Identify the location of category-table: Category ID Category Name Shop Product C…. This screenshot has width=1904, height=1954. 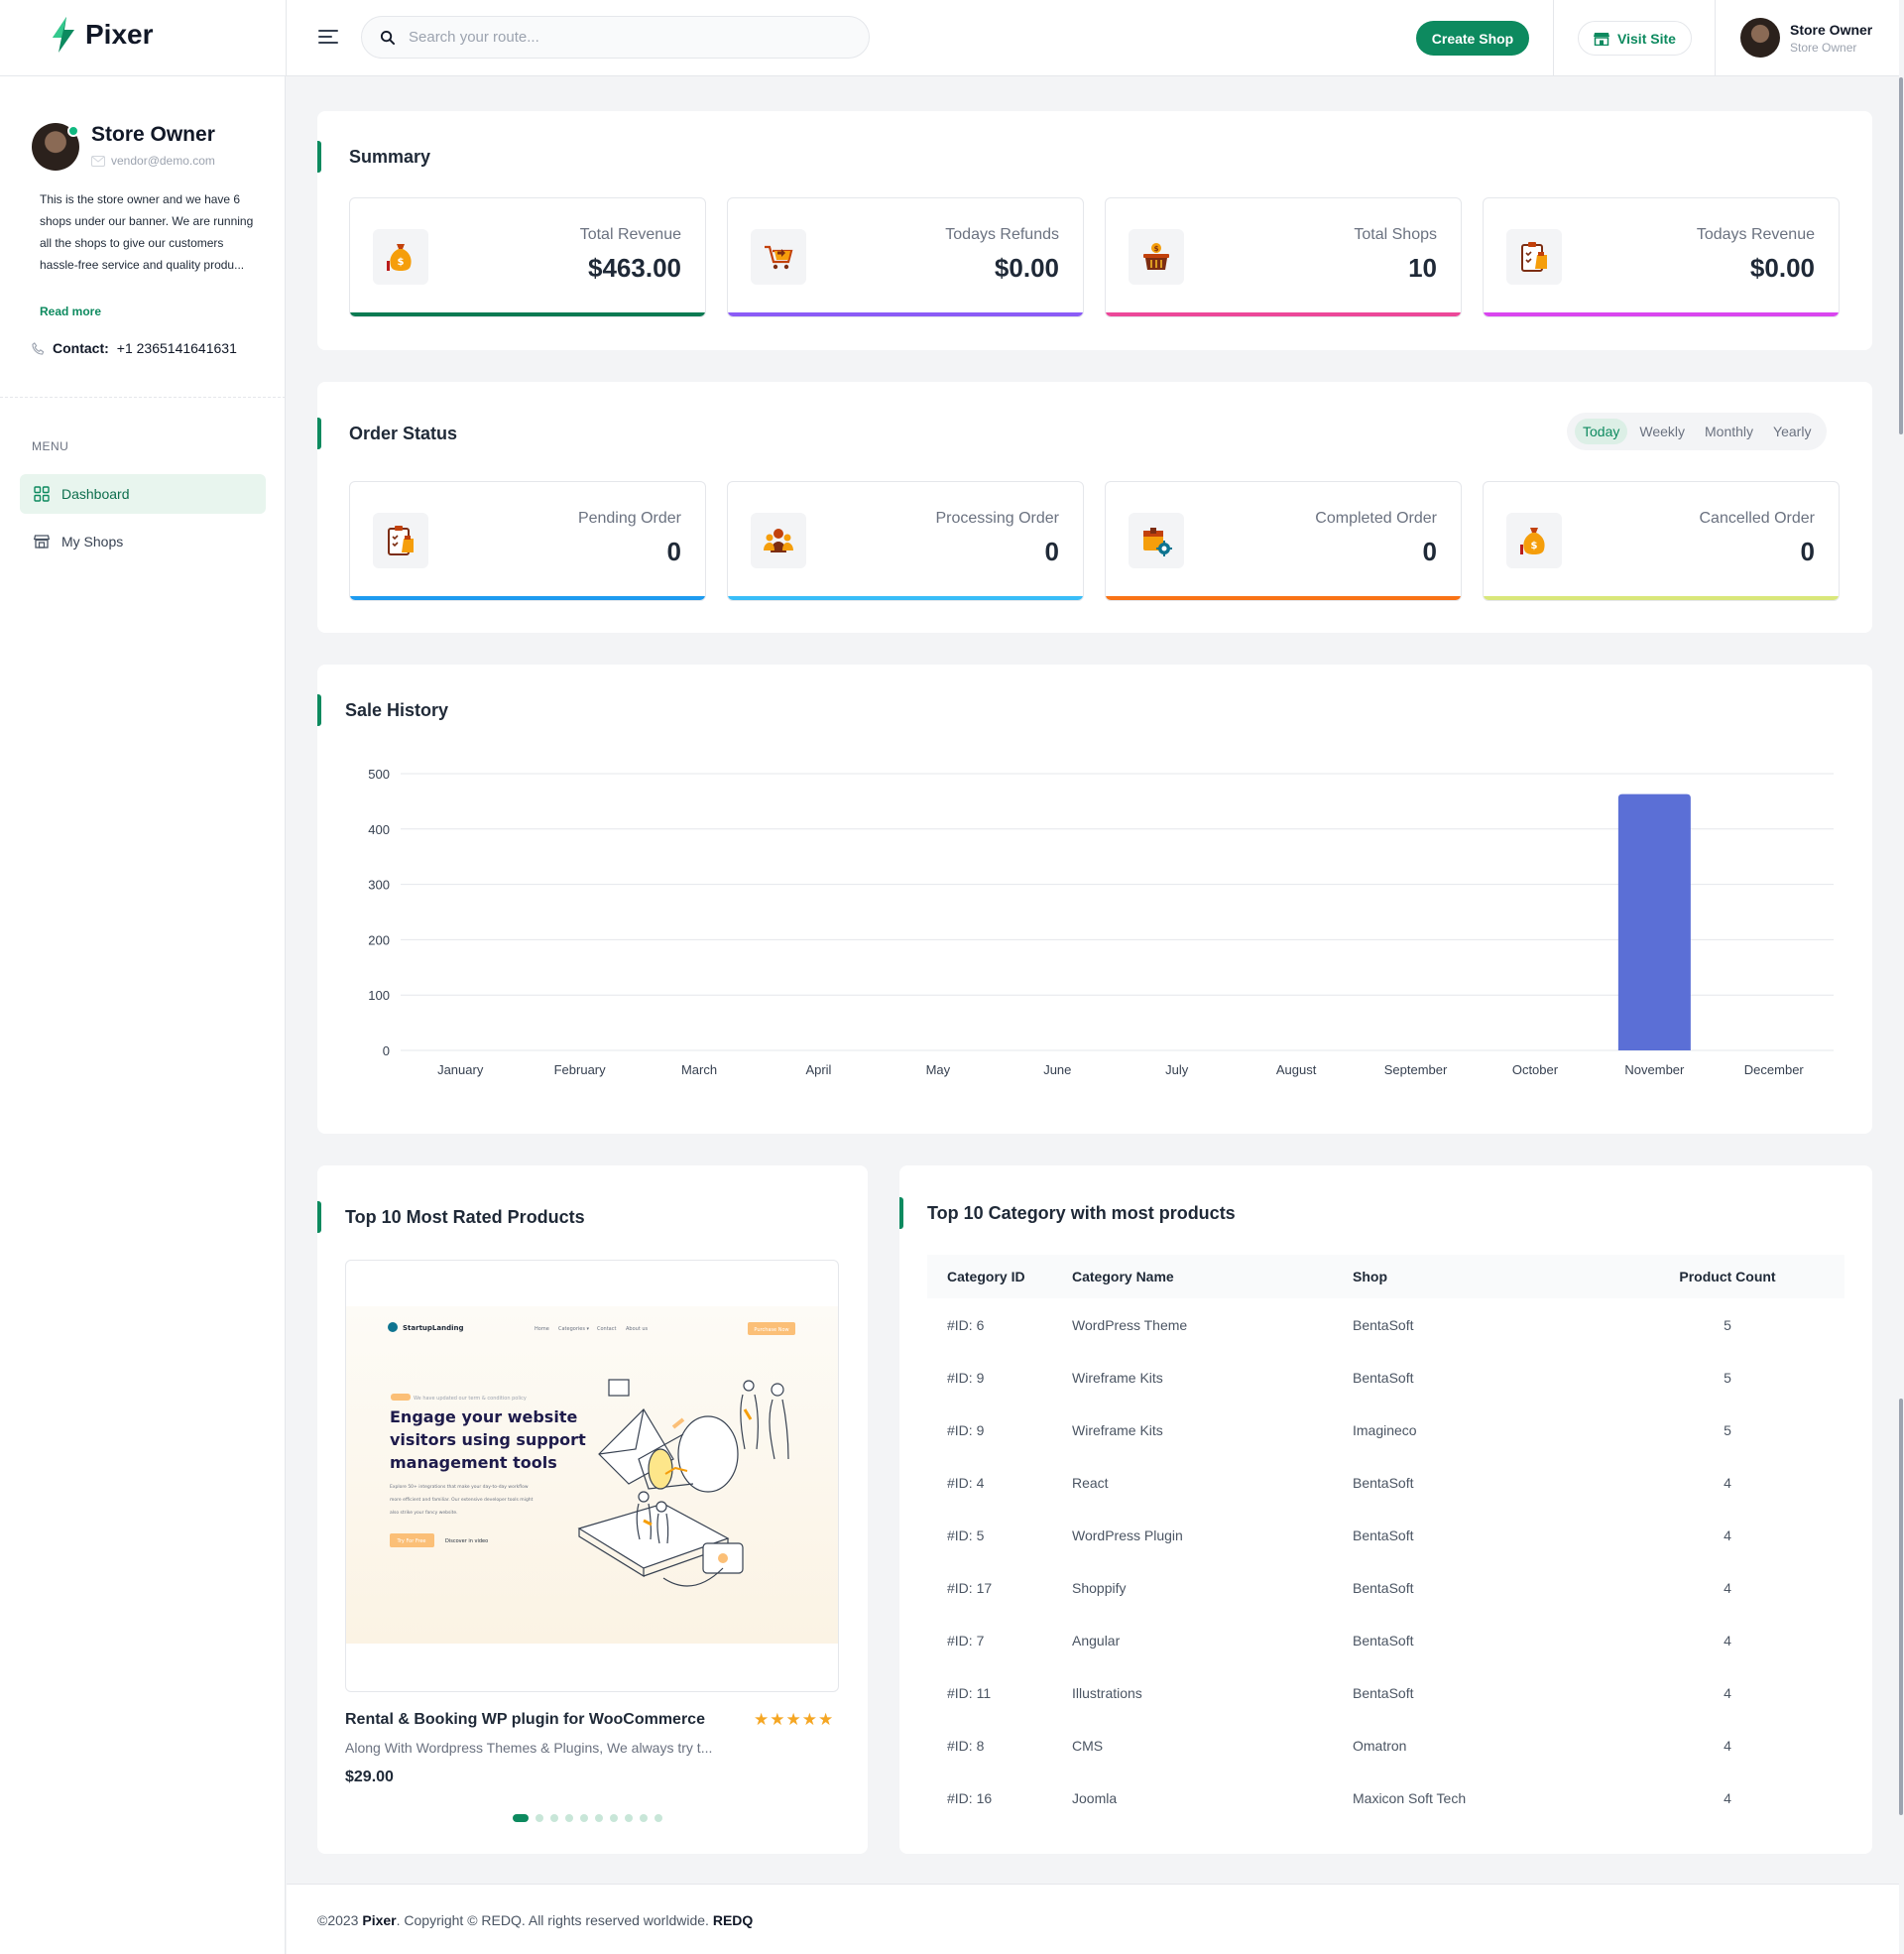
(1385, 1539).